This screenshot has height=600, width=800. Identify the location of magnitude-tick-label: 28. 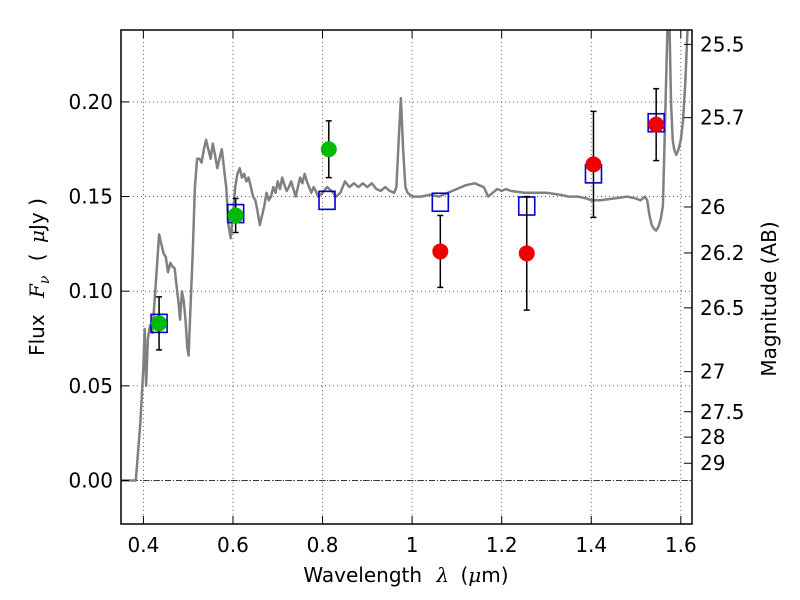
(712, 437).